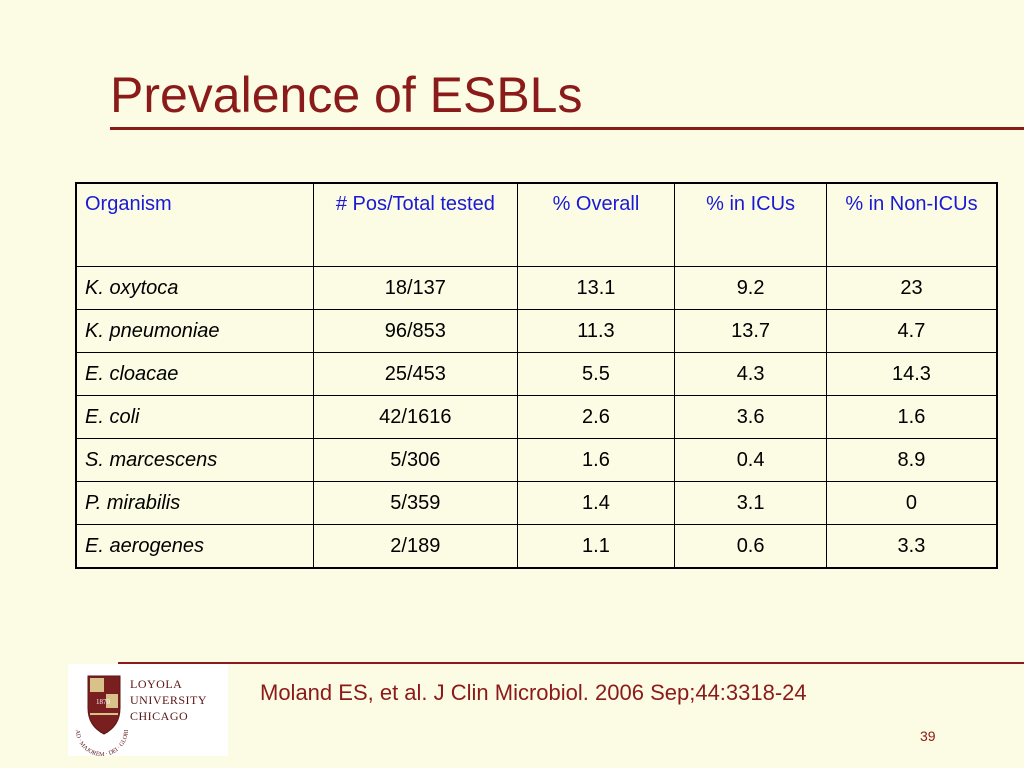 Image resolution: width=1024 pixels, height=768 pixels. Describe the element at coordinates (911, 331) in the screenshot. I see `non-icu-cell: 4.7` at that location.